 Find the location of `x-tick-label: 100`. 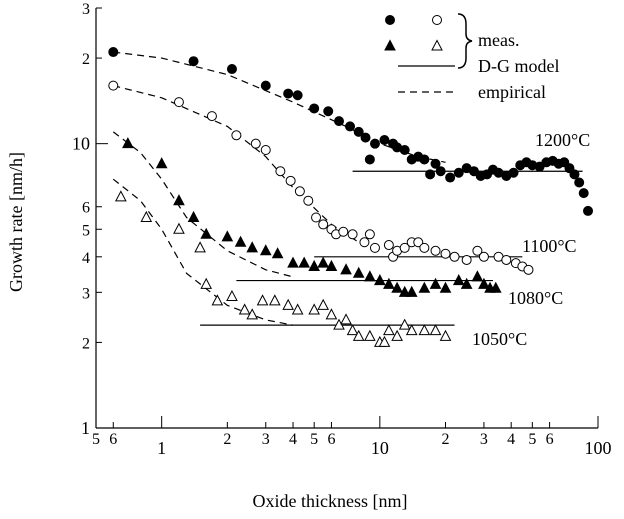

x-tick-label: 100 is located at coordinates (598, 448).